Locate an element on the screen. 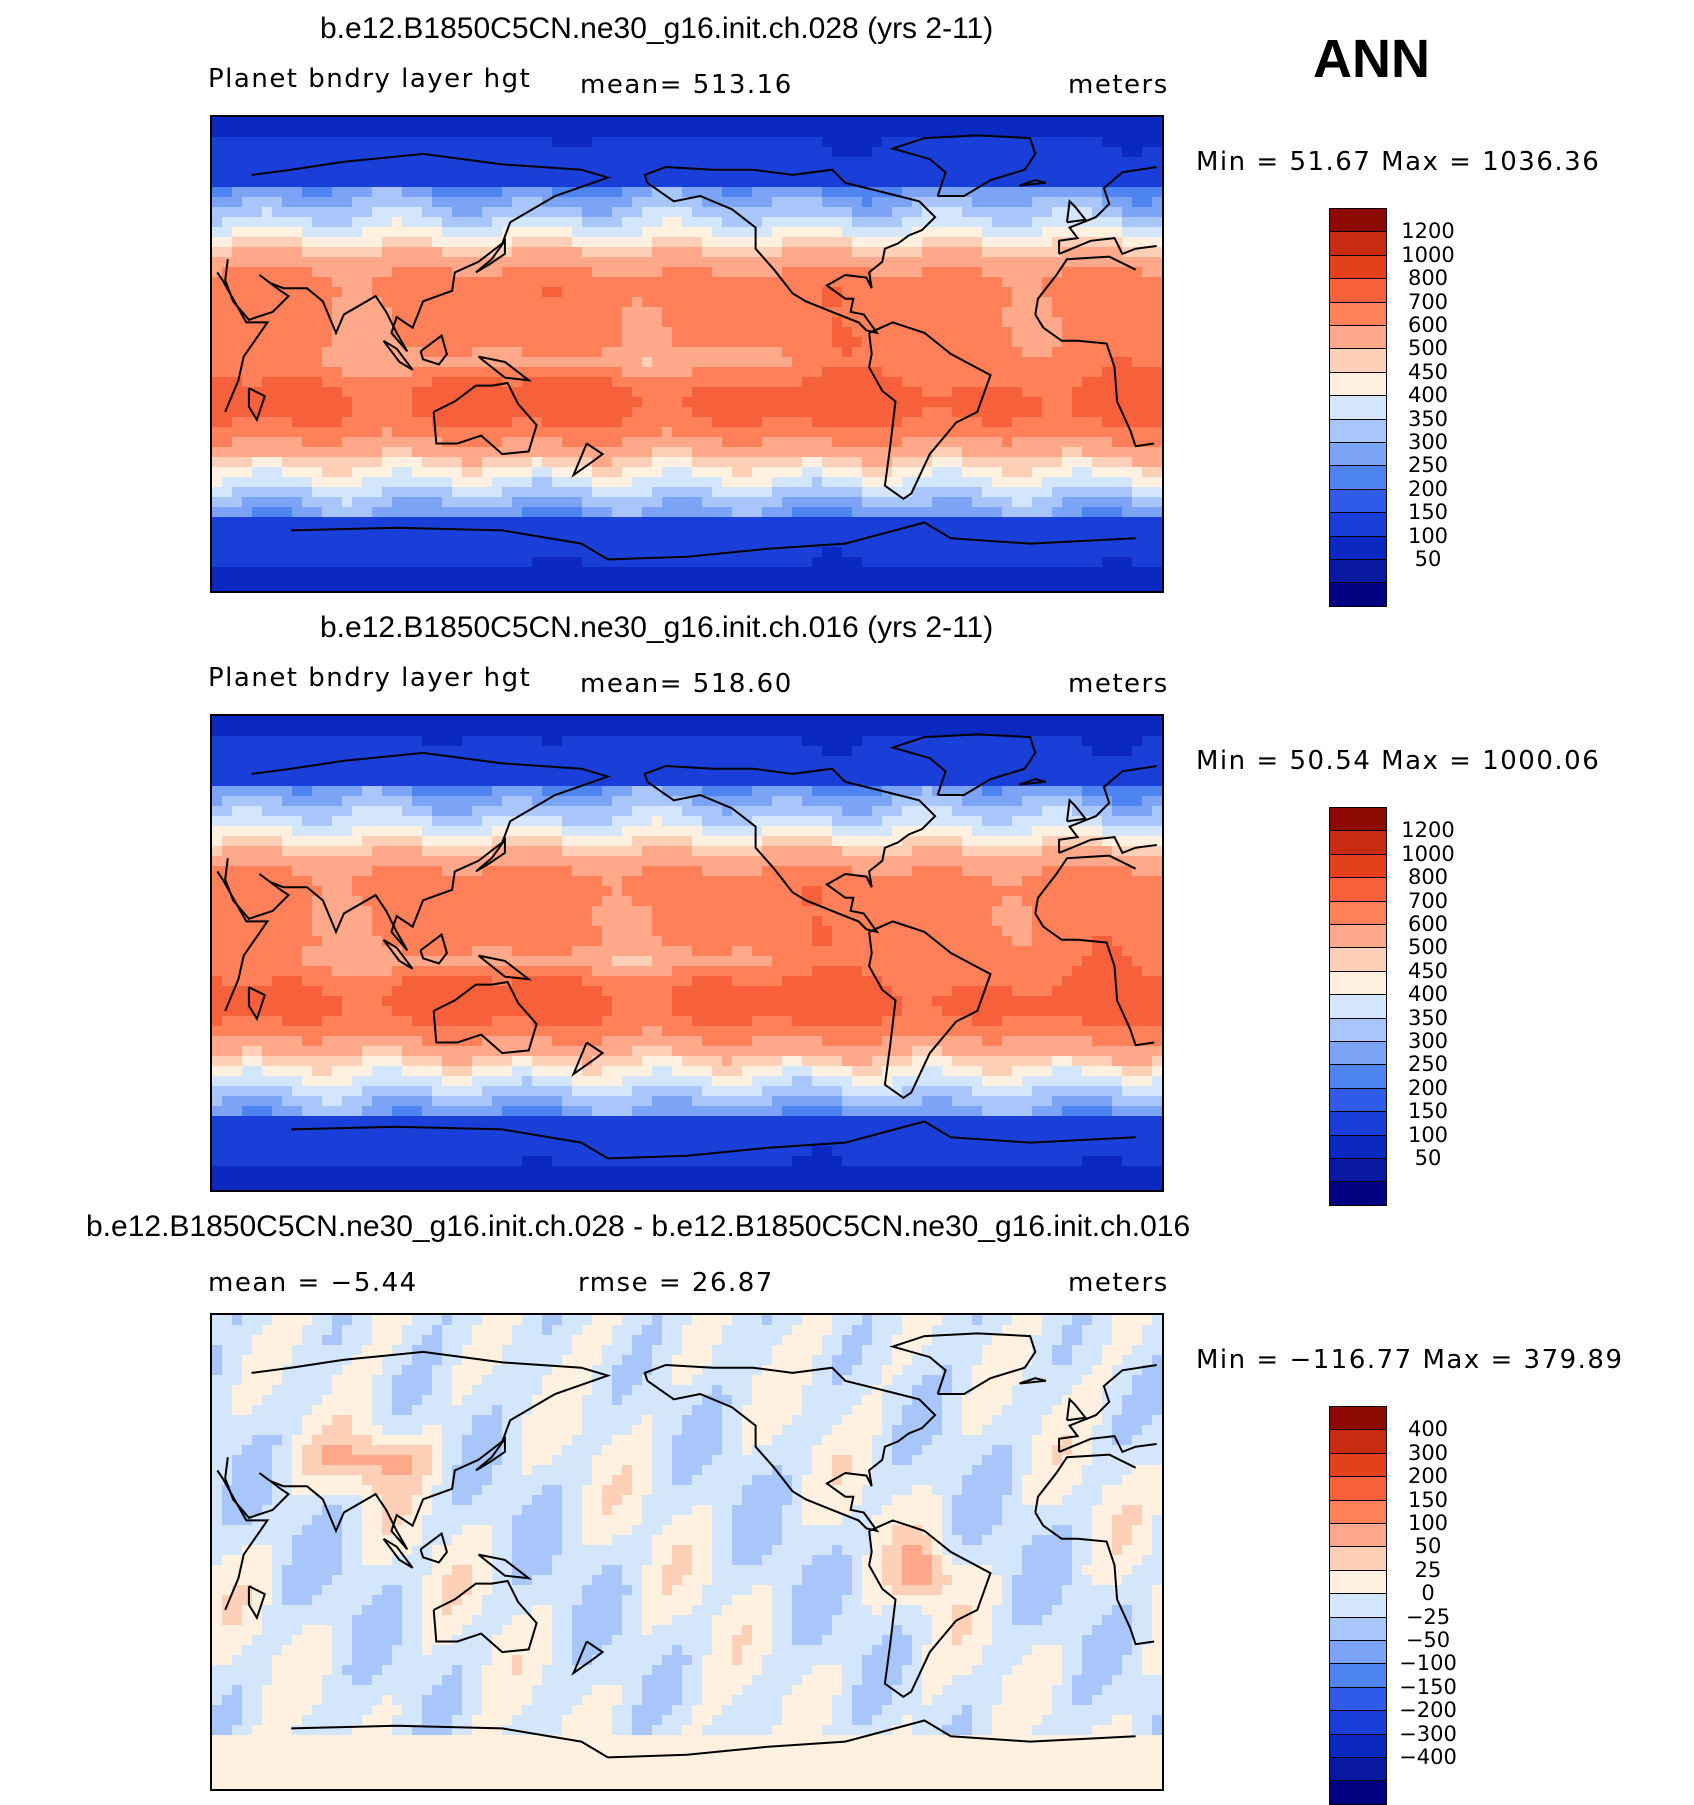  rmse-label: rmse = 26.87 is located at coordinates (676, 1283).